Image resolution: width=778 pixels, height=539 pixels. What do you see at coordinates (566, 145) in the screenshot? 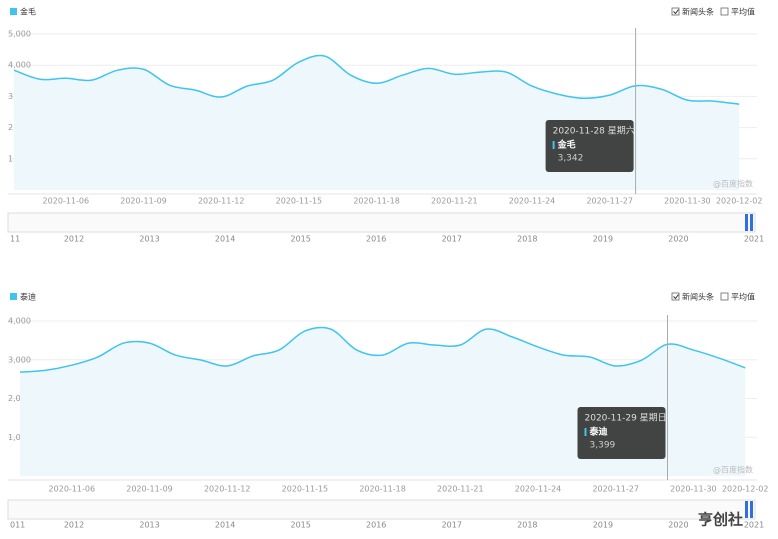
I see `tooltip-name: 金毛` at bounding box center [566, 145].